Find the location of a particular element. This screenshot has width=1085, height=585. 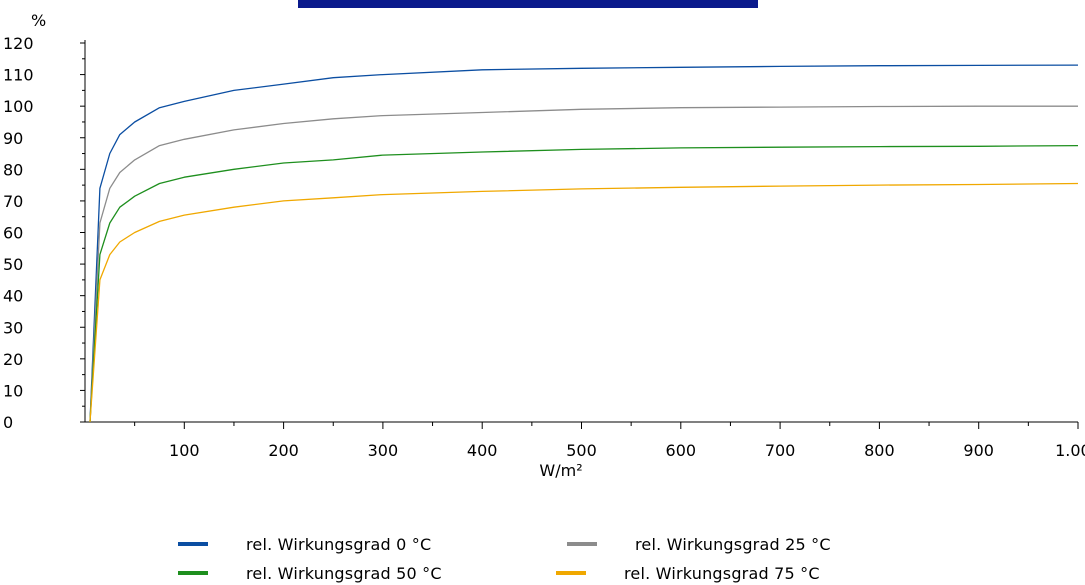

y-tick-label: 100 is located at coordinates (18, 106).